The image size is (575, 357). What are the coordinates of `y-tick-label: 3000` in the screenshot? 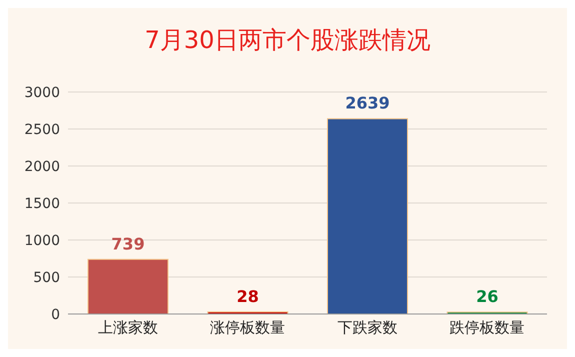 It's located at (42, 92).